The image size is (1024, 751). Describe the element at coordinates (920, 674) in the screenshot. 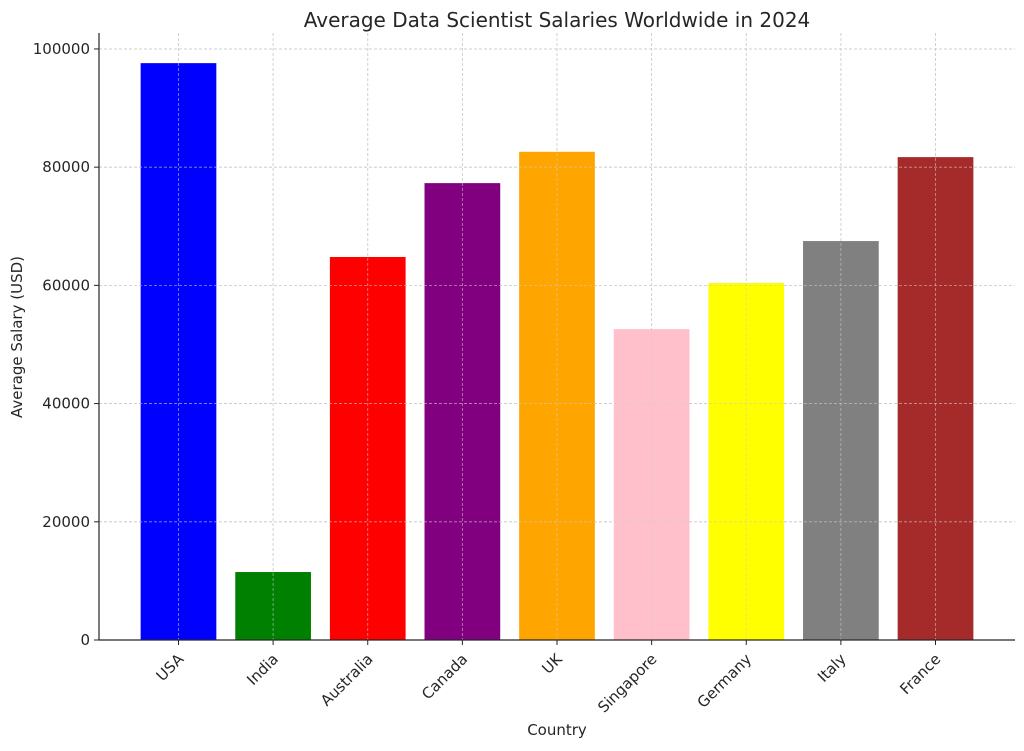

I see `x-tick-label: France` at that location.